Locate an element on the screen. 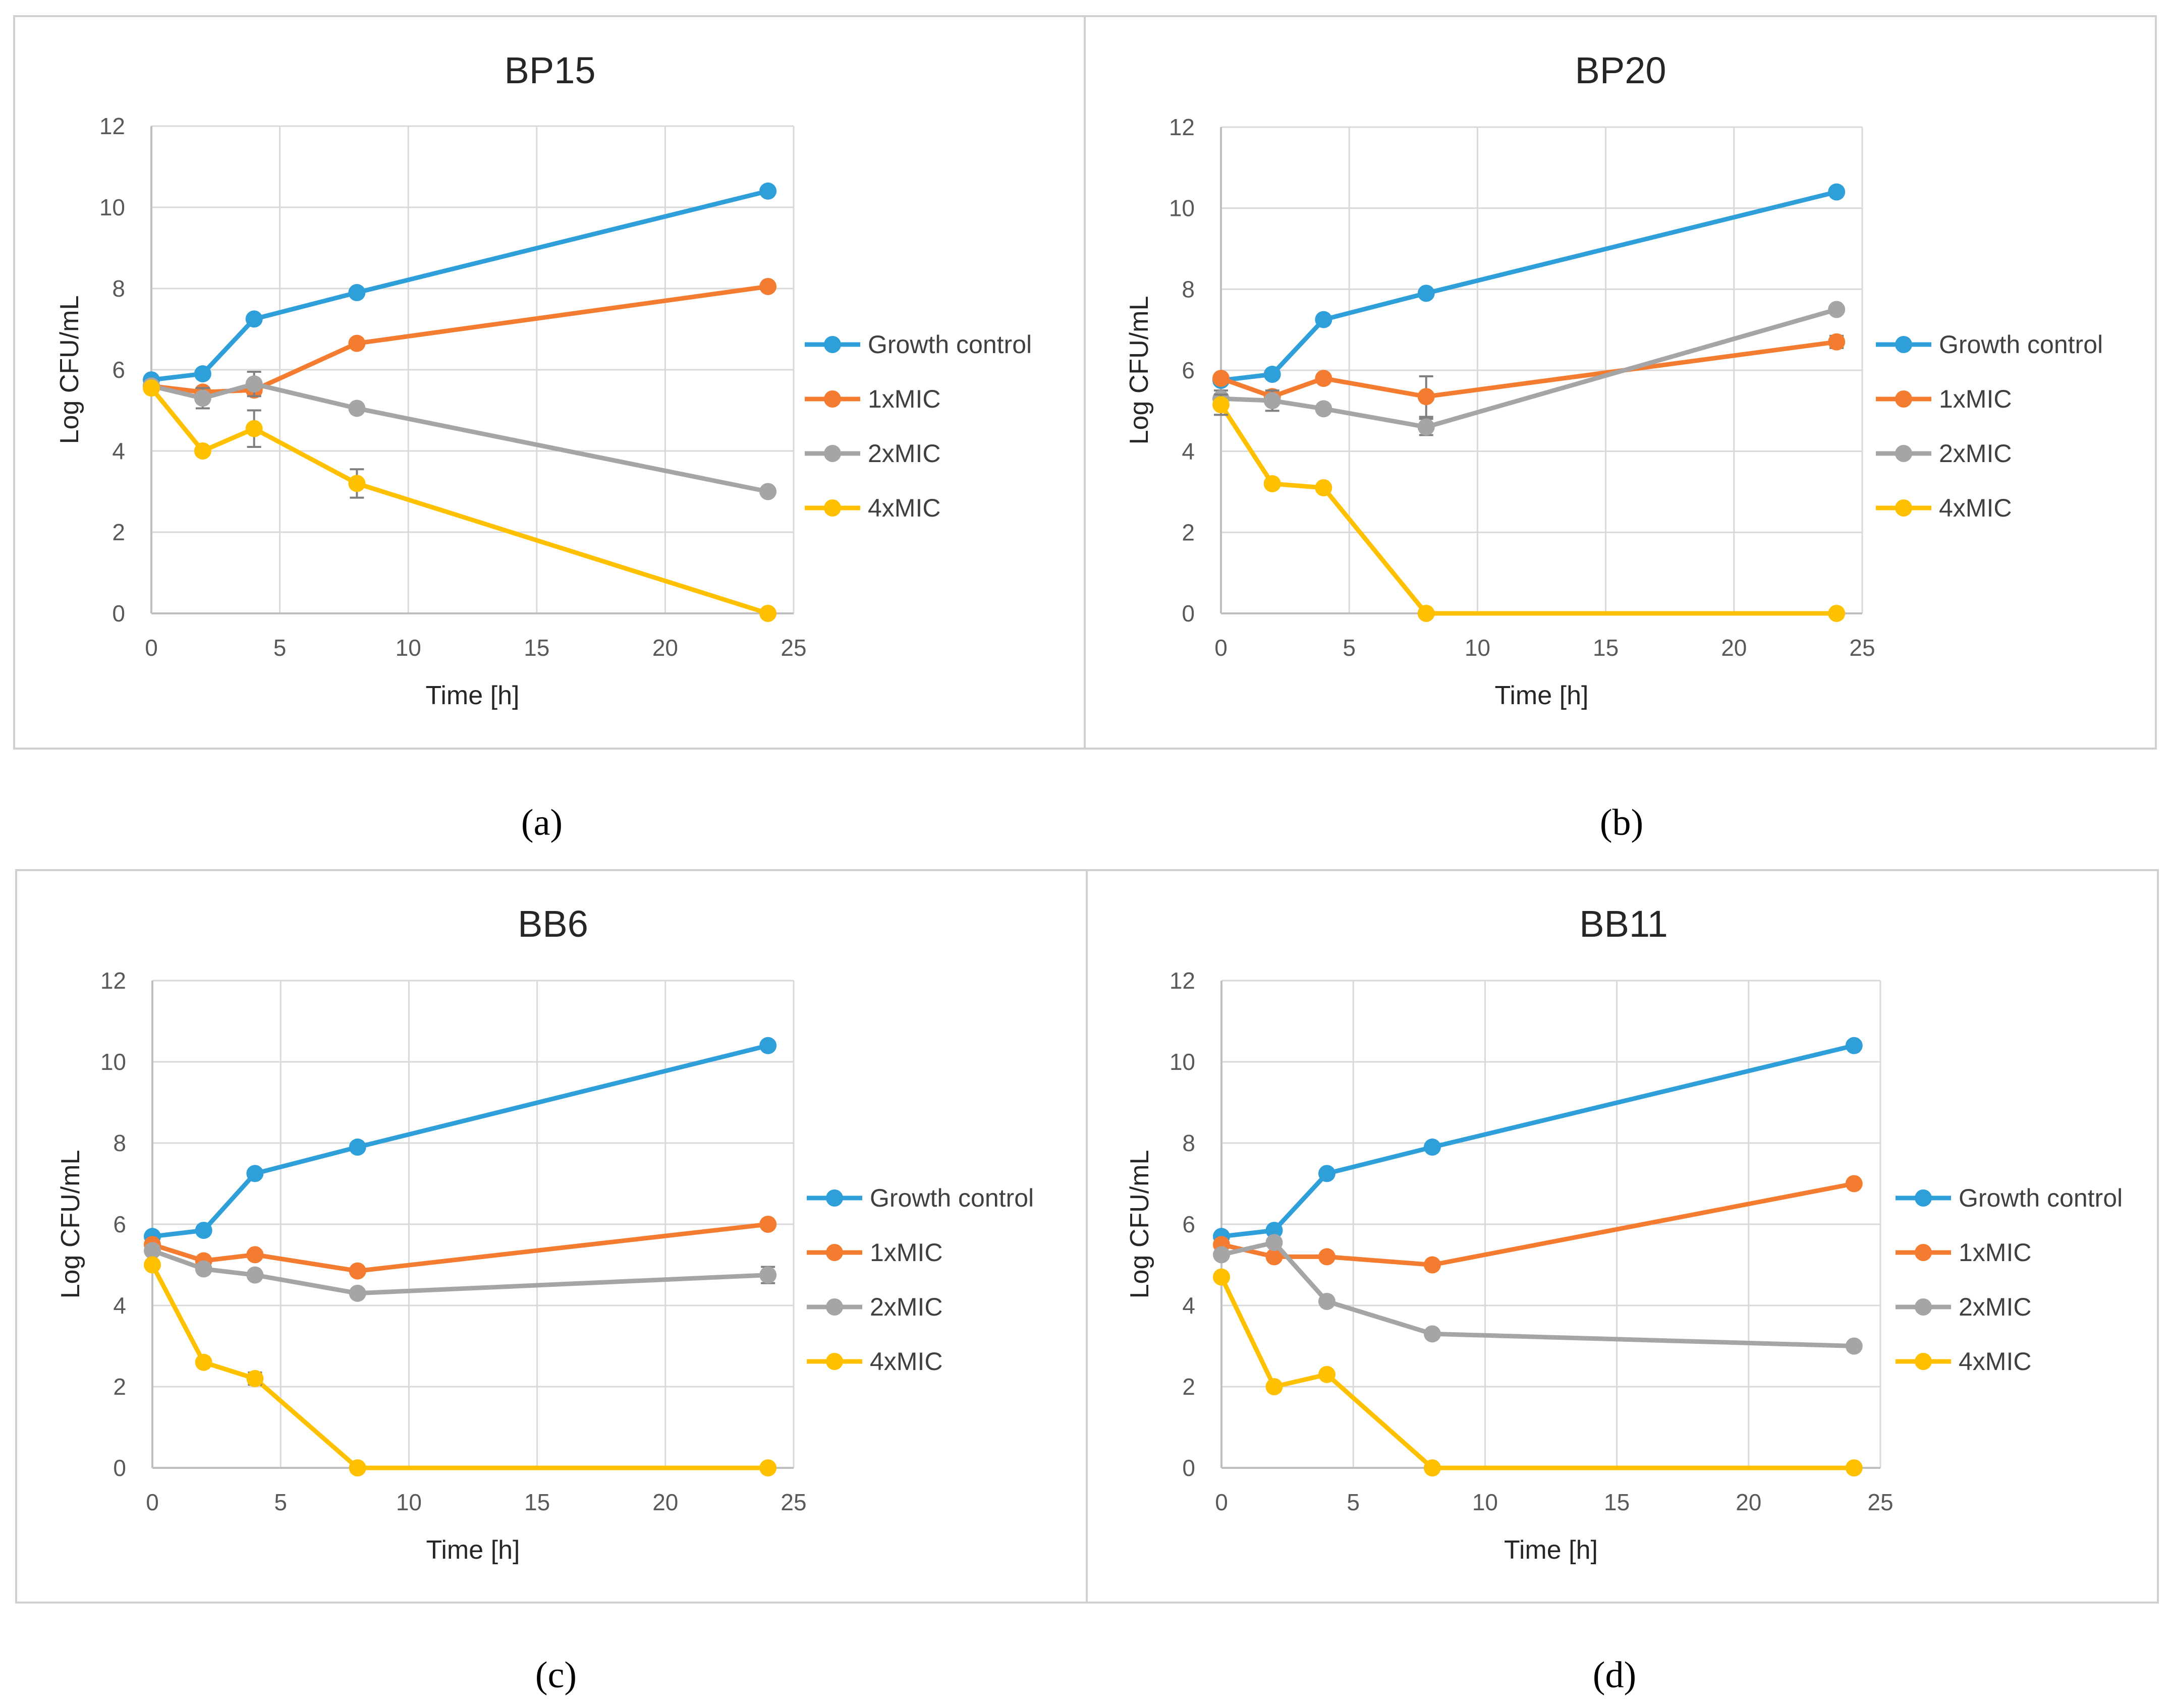  panel-caption: (d) is located at coordinates (1615, 1675).